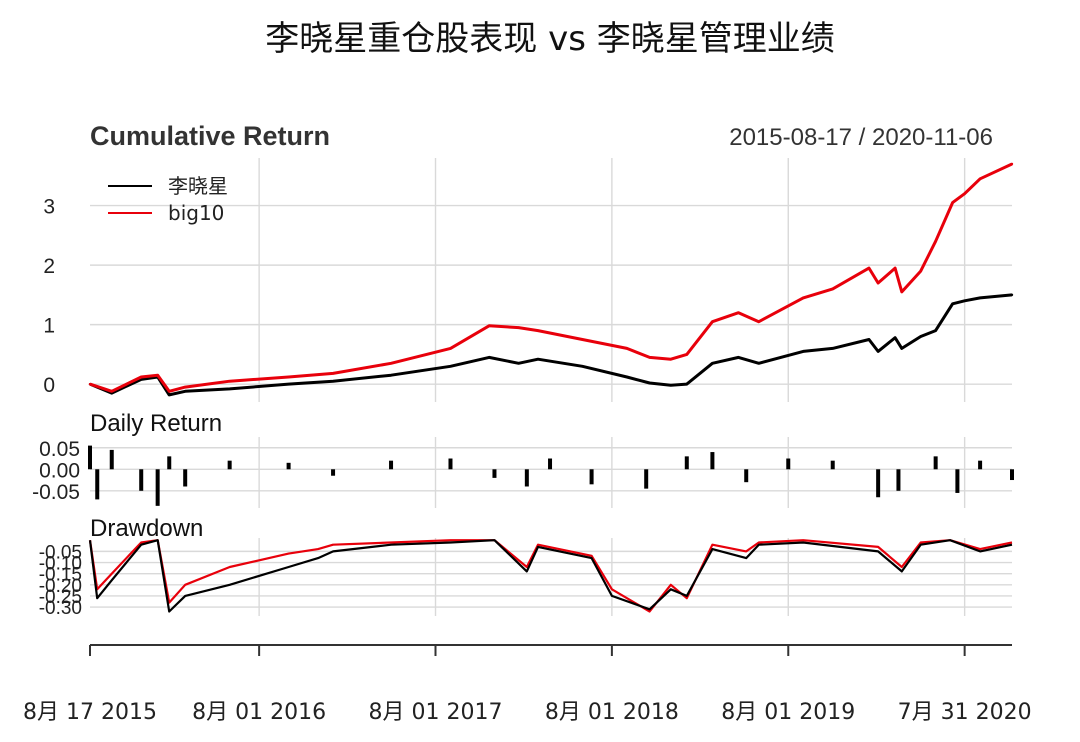  What do you see at coordinates (59, 470) in the screenshot?
I see `daily-y-tick-label: 0.00` at bounding box center [59, 470].